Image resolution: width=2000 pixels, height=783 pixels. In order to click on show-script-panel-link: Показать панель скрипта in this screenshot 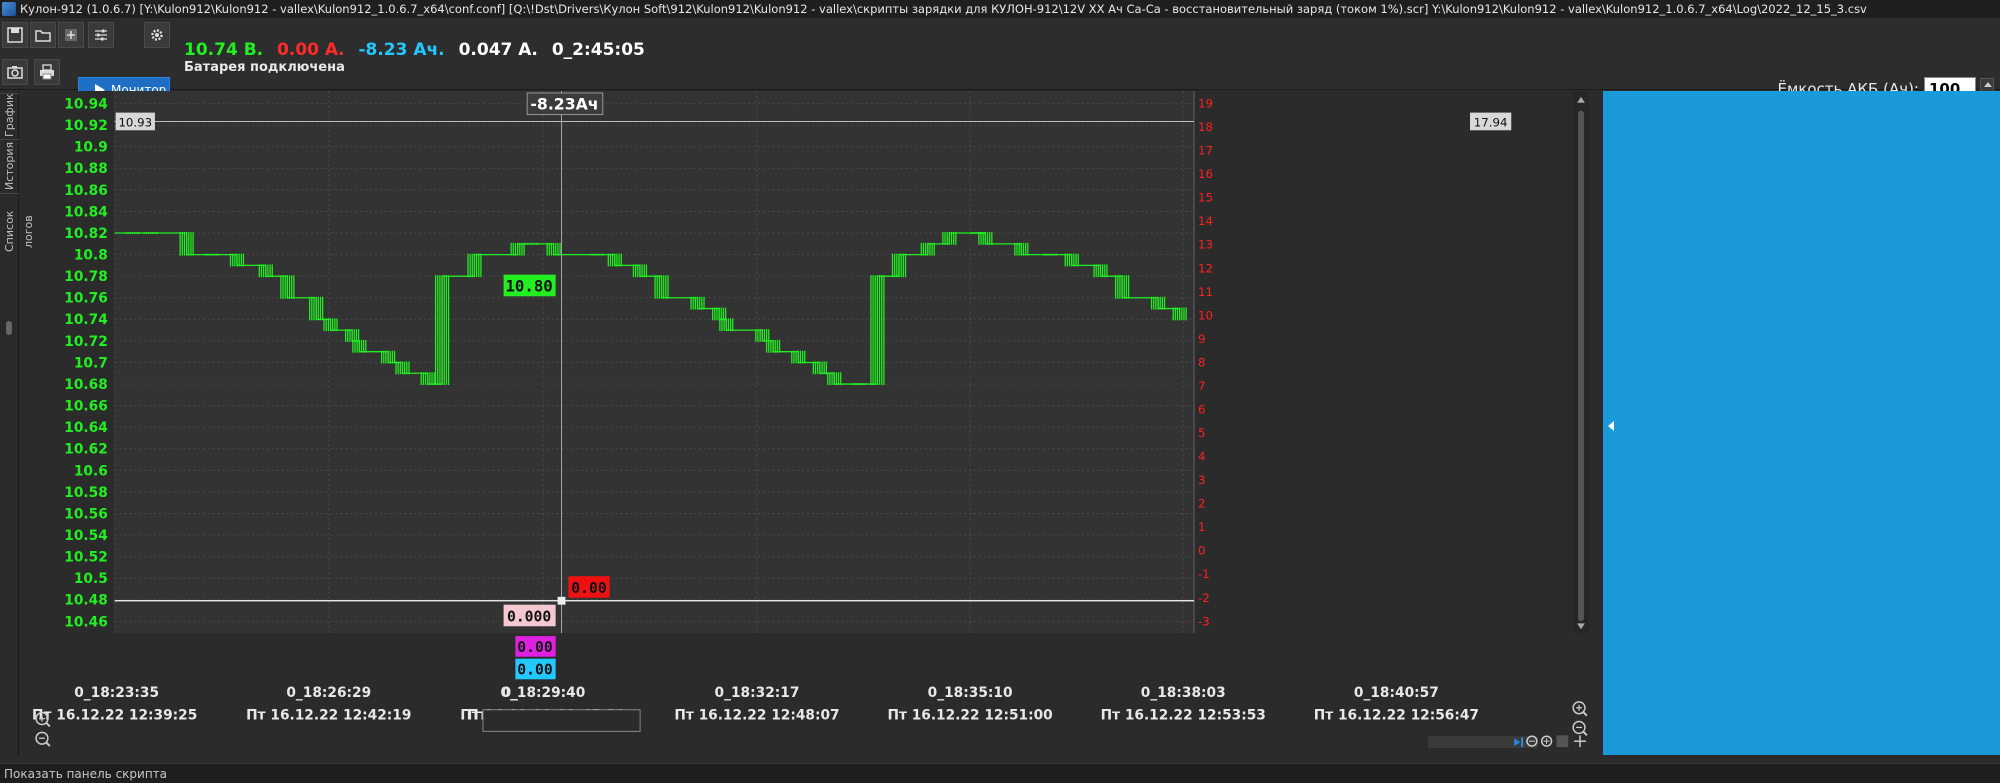, I will do `click(86, 774)`.